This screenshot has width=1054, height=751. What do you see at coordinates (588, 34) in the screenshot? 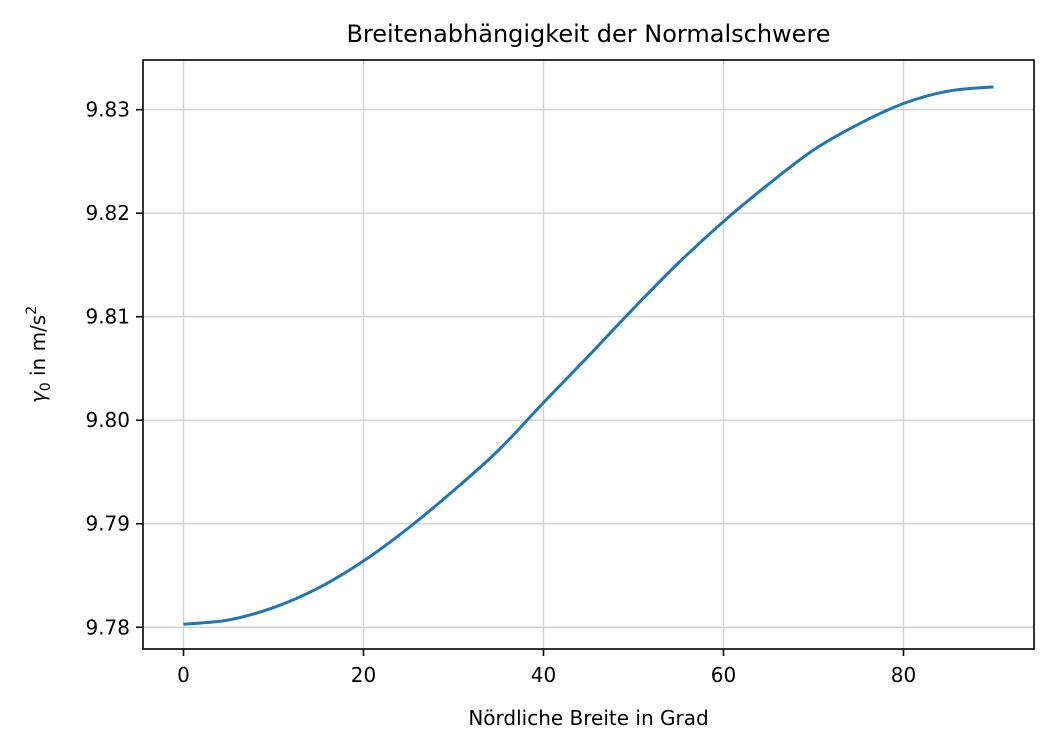
I see `chart-title: Breitenabhängigkeit der Normalschwere` at bounding box center [588, 34].